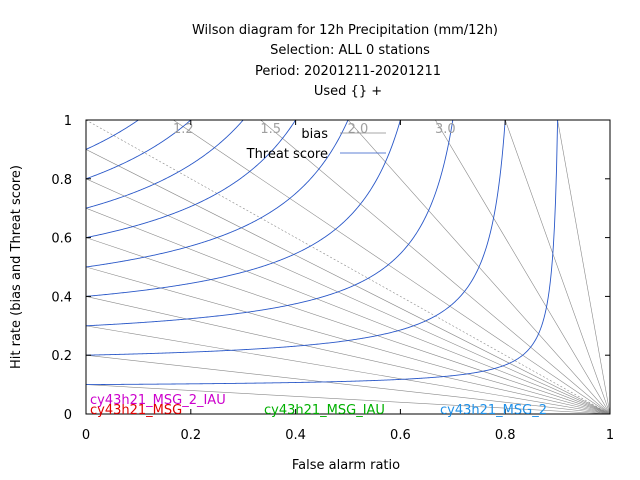 This screenshot has height=480, width=640. I want to click on x-tick-label: 0.6, so click(400, 435).